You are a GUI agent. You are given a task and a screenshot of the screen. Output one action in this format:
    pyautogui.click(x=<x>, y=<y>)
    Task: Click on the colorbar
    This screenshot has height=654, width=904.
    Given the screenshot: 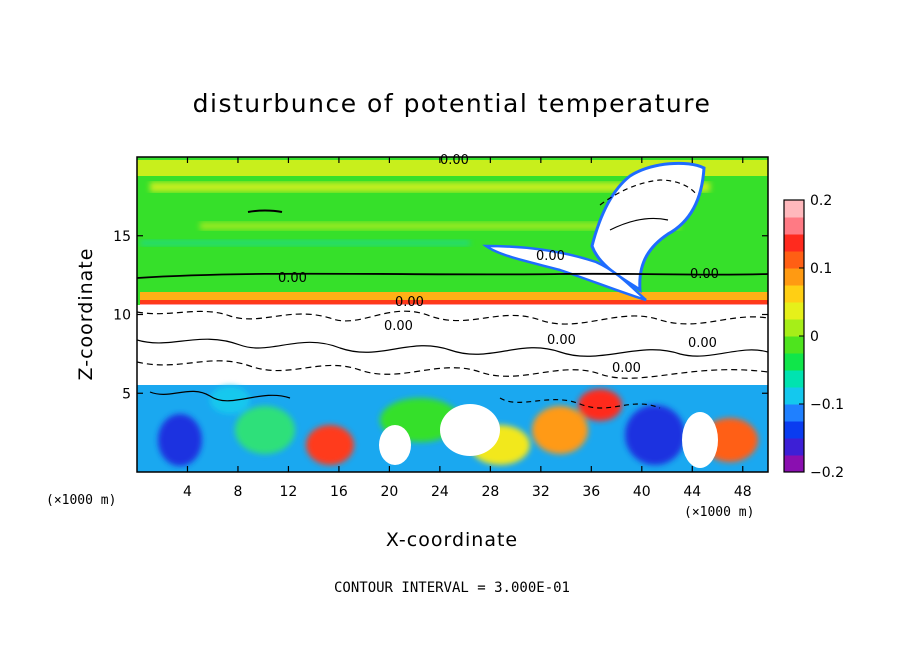 What is the action you would take?
    pyautogui.click(x=794, y=336)
    